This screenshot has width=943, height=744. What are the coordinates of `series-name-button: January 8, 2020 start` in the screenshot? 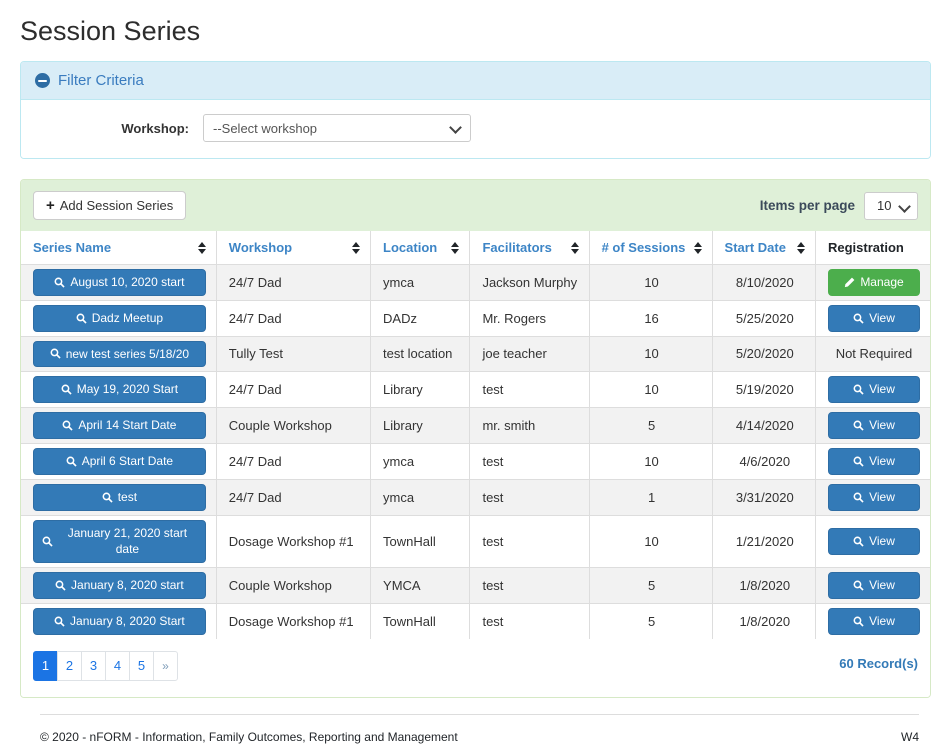 It's located at (119, 585).